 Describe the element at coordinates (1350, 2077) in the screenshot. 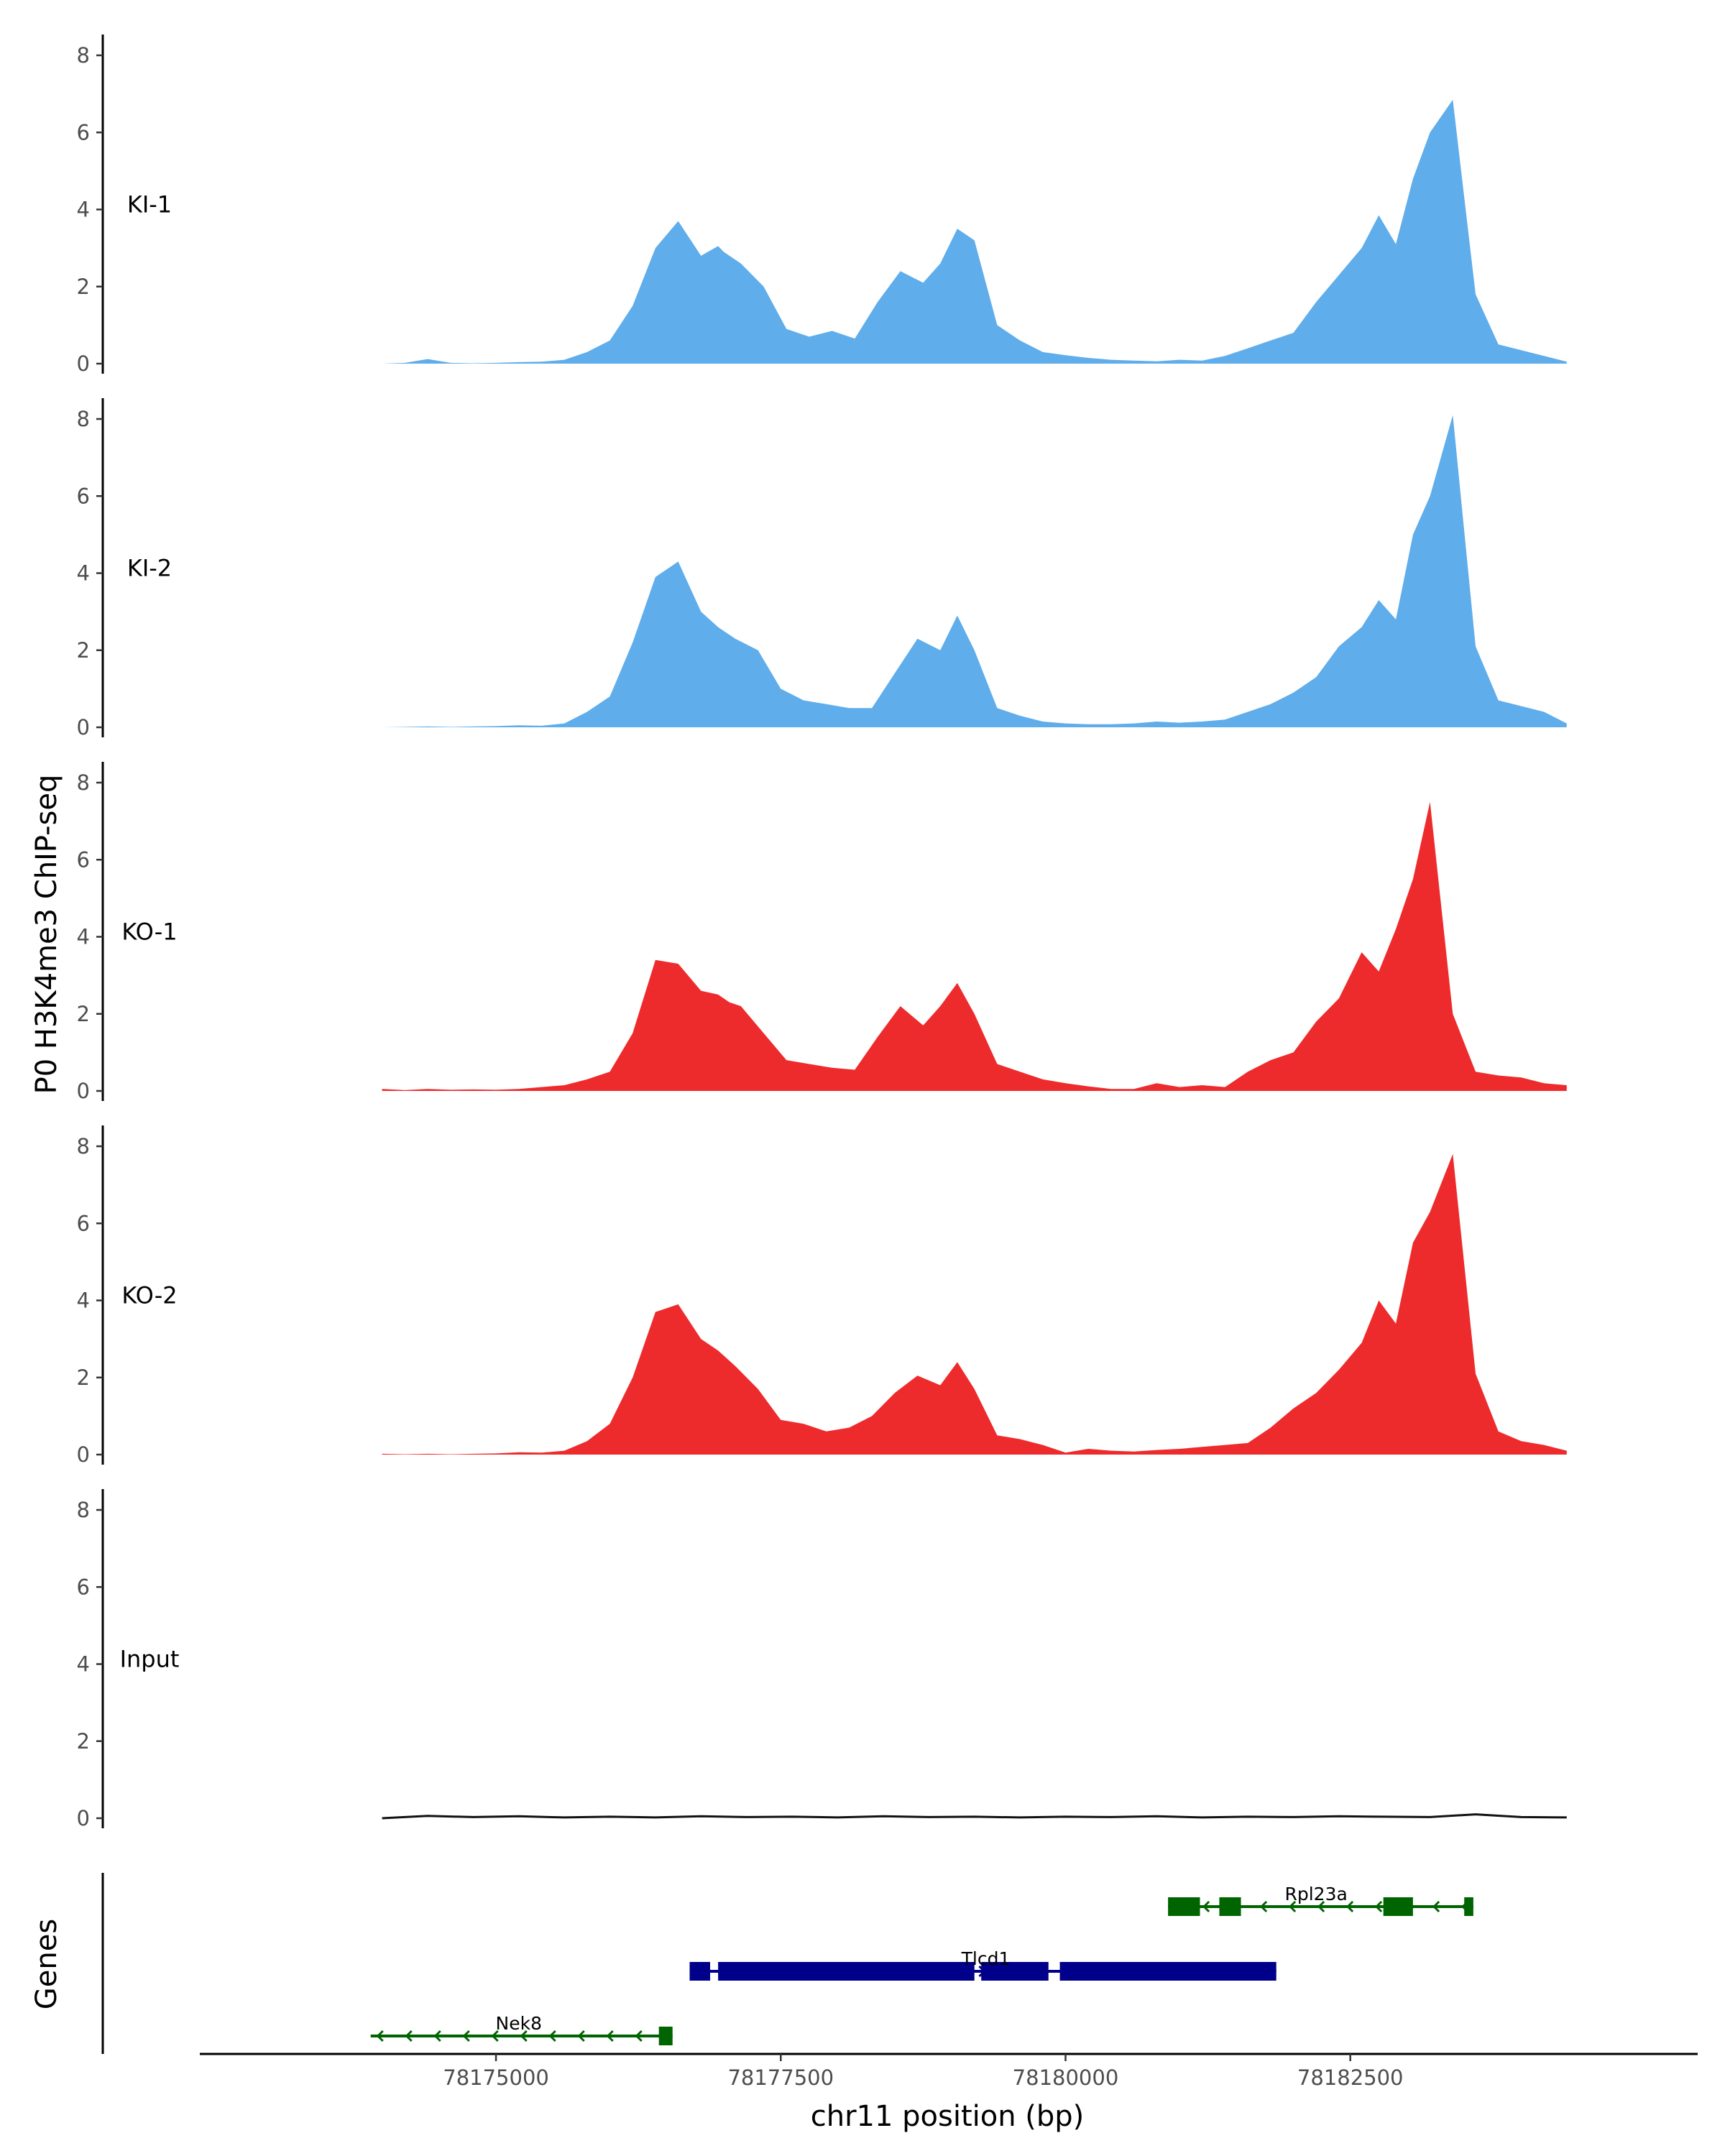

I see `x-tick-label: 78182500` at that location.